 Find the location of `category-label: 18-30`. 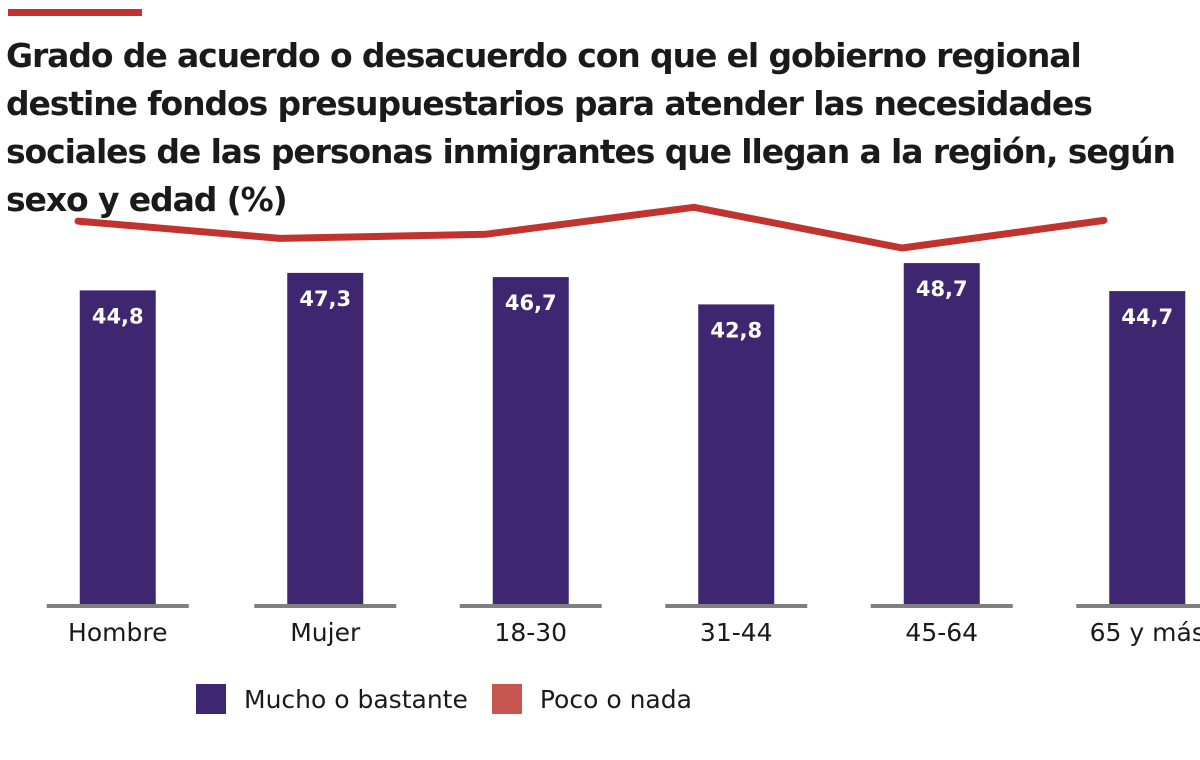

category-label: 18-30 is located at coordinates (530, 632).